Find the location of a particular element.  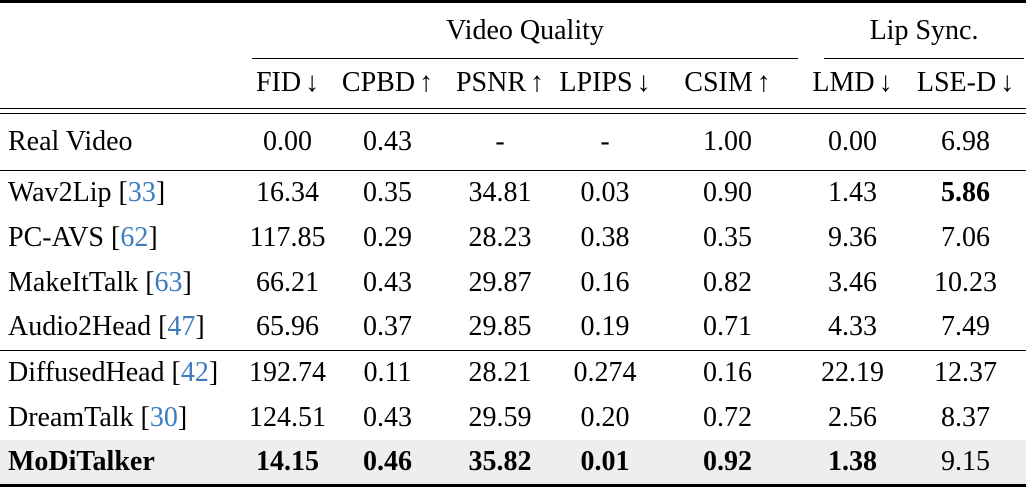

method-name: DiffusedHead is located at coordinates (86, 372).